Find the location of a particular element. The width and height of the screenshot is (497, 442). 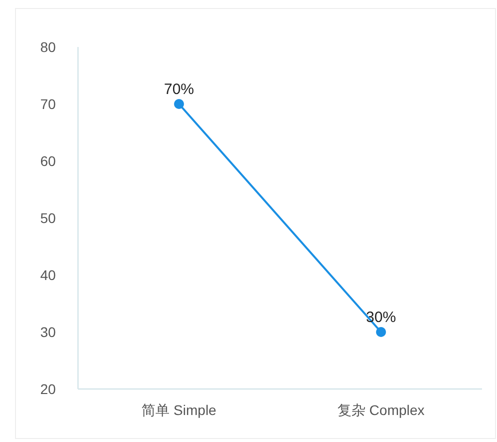

x-tick-label: 复杂 Complex is located at coordinates (381, 410).